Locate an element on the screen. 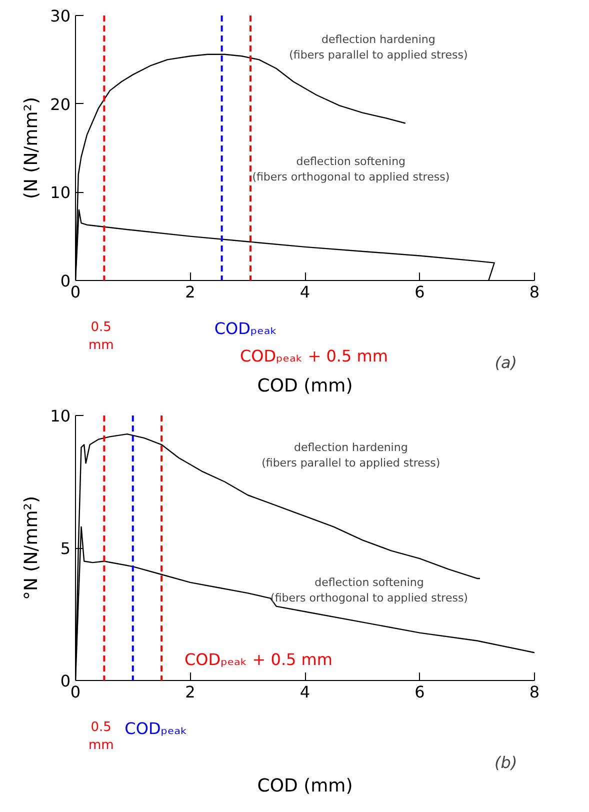 The image size is (589, 812). text: (a) is located at coordinates (506, 362).